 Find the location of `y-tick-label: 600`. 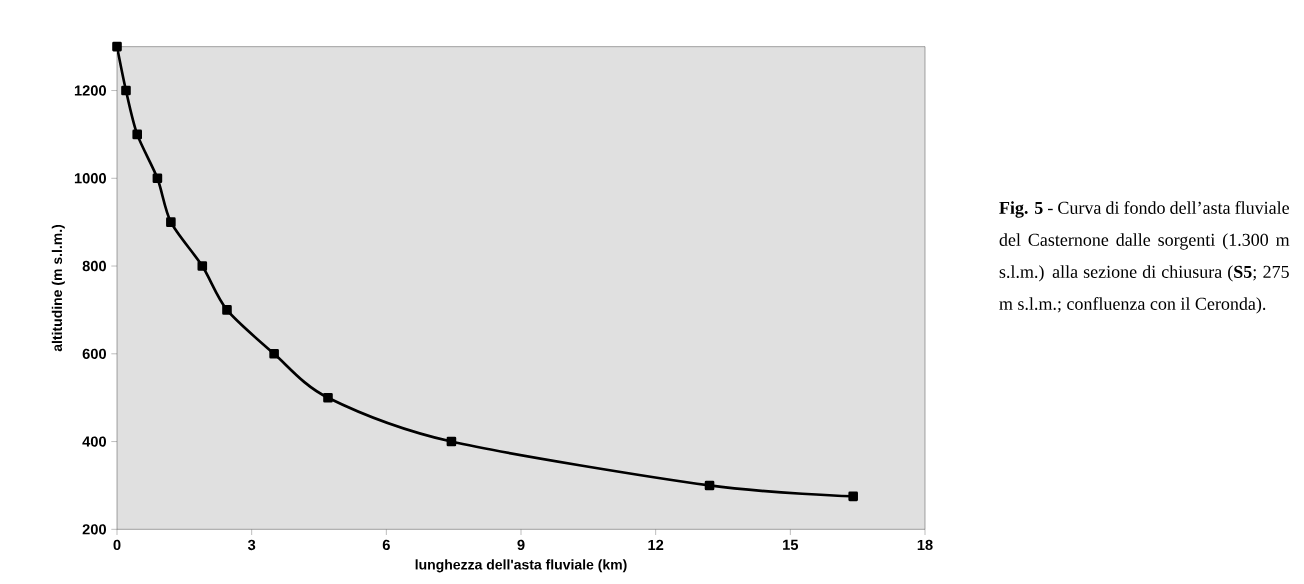

y-tick-label: 600 is located at coordinates (94, 353).